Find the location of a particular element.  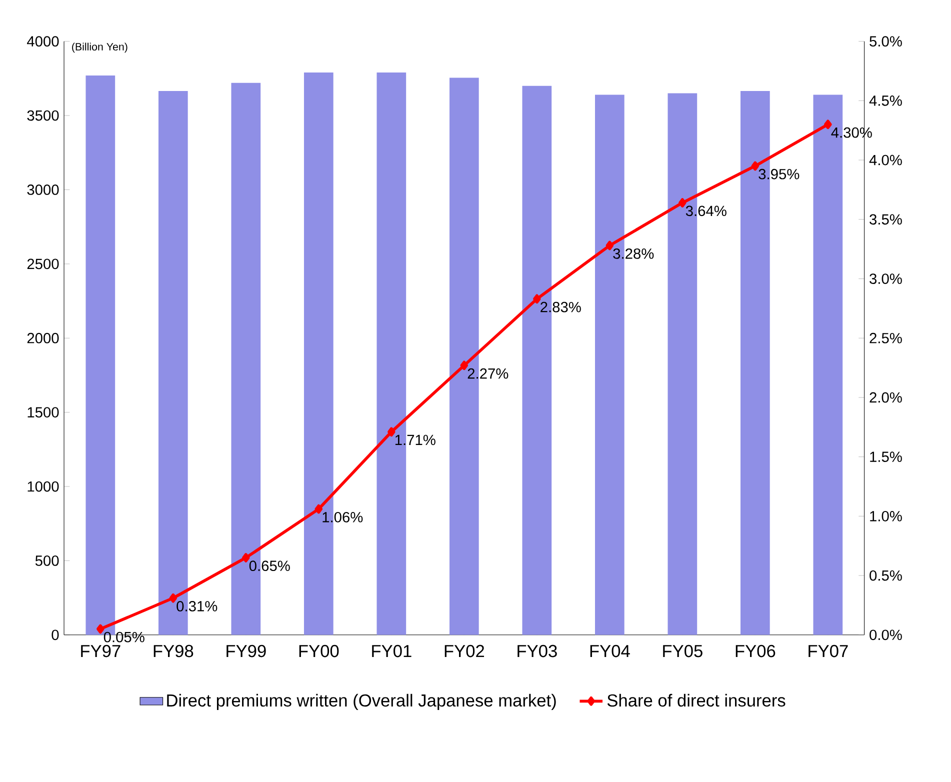

y2-tick-label: 3.5% is located at coordinates (886, 219).